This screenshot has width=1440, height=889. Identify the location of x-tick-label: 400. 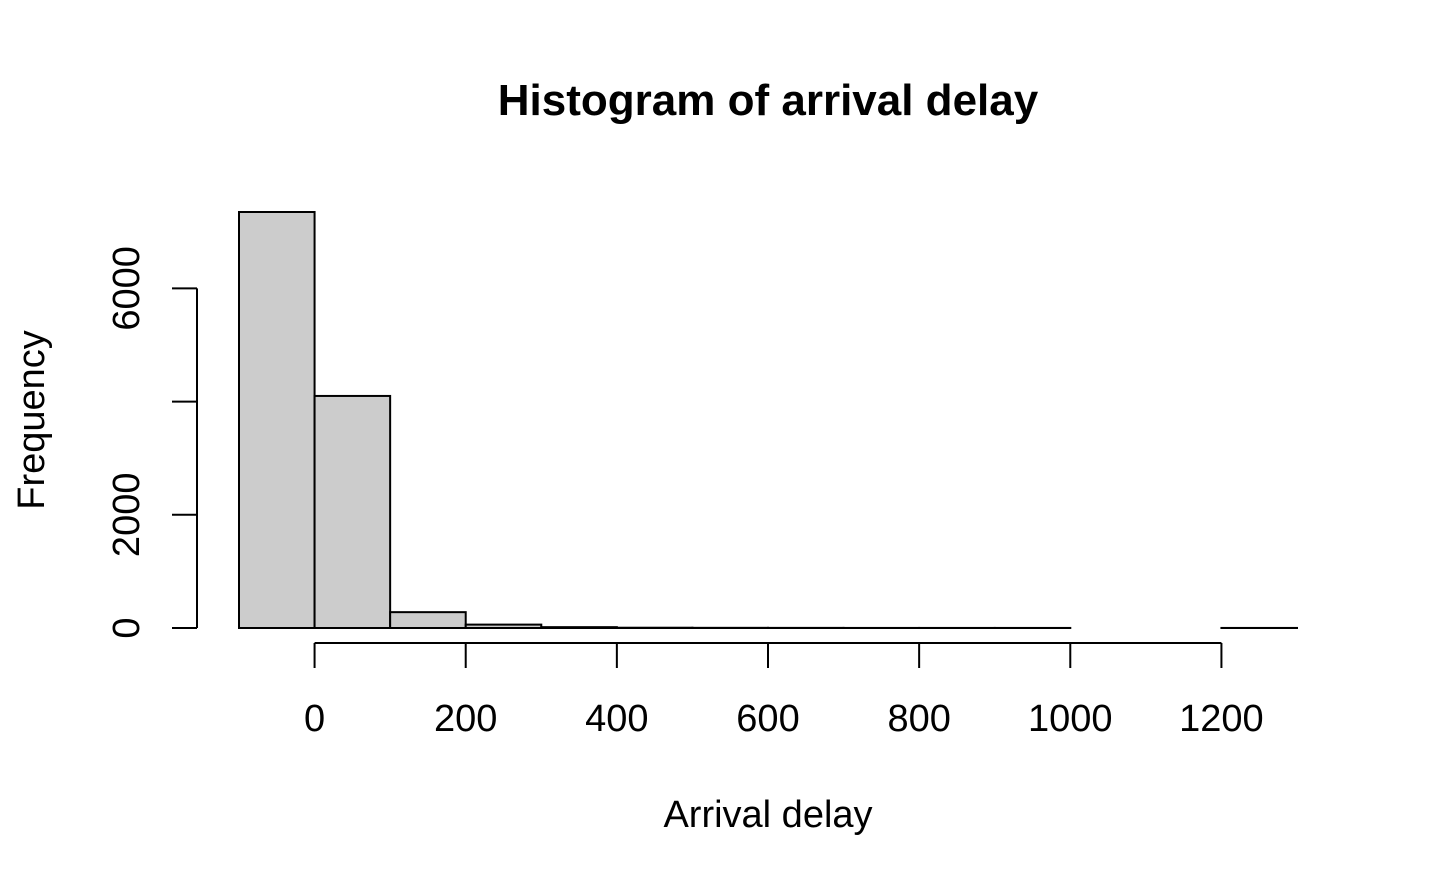
(616, 719).